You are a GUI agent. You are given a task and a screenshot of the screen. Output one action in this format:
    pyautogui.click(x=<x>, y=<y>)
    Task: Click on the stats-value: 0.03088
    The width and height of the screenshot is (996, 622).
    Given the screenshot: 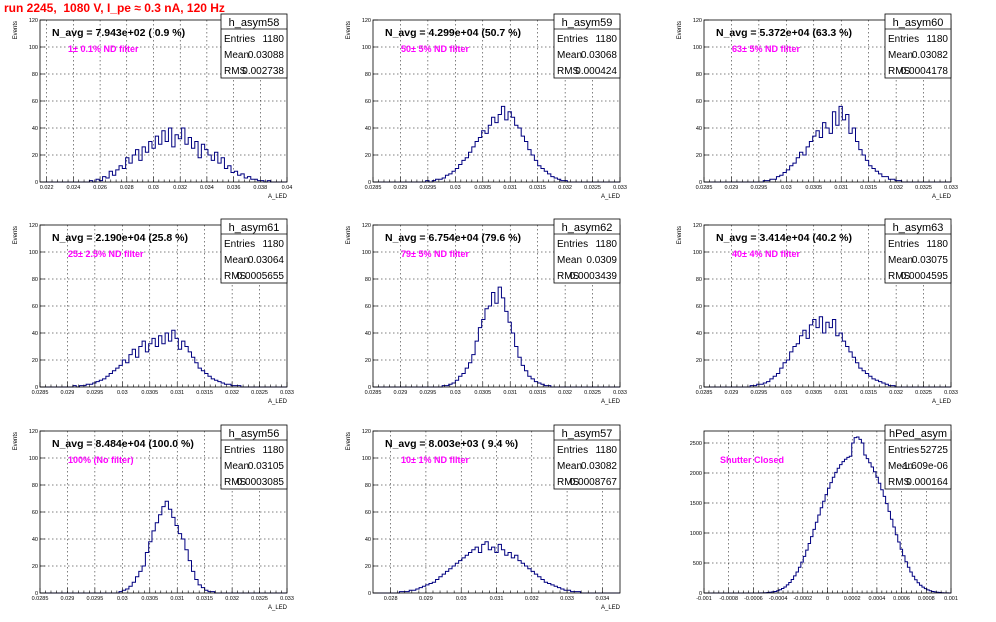 What is the action you would take?
    pyautogui.click(x=266, y=55)
    